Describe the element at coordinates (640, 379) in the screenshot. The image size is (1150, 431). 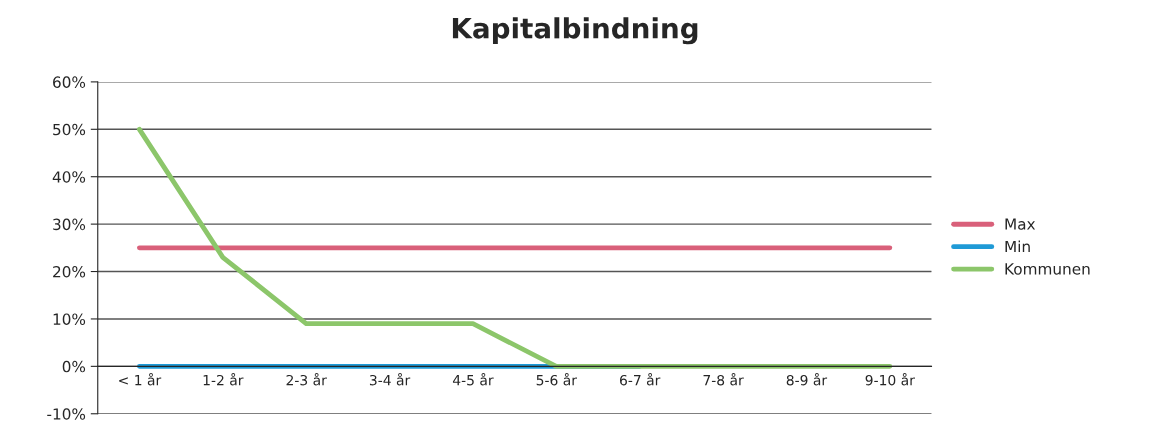
I see `x-tick-label: 6-7 år` at that location.